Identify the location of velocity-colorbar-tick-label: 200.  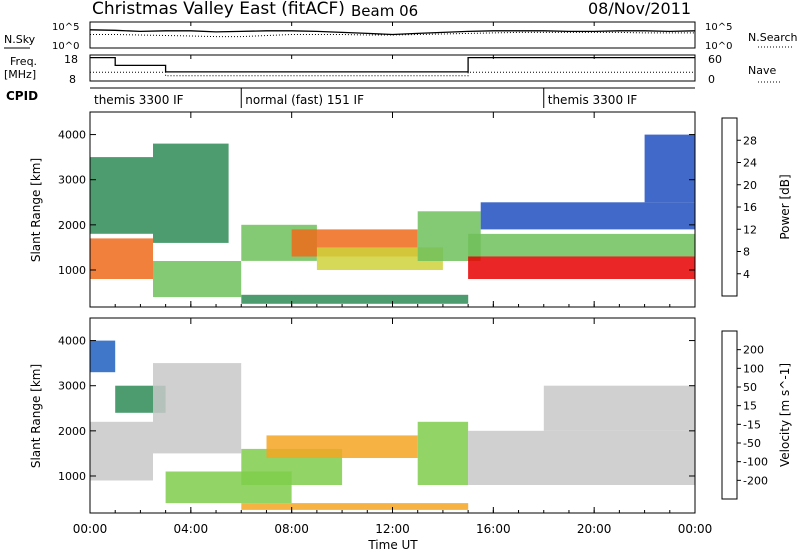
(753, 350).